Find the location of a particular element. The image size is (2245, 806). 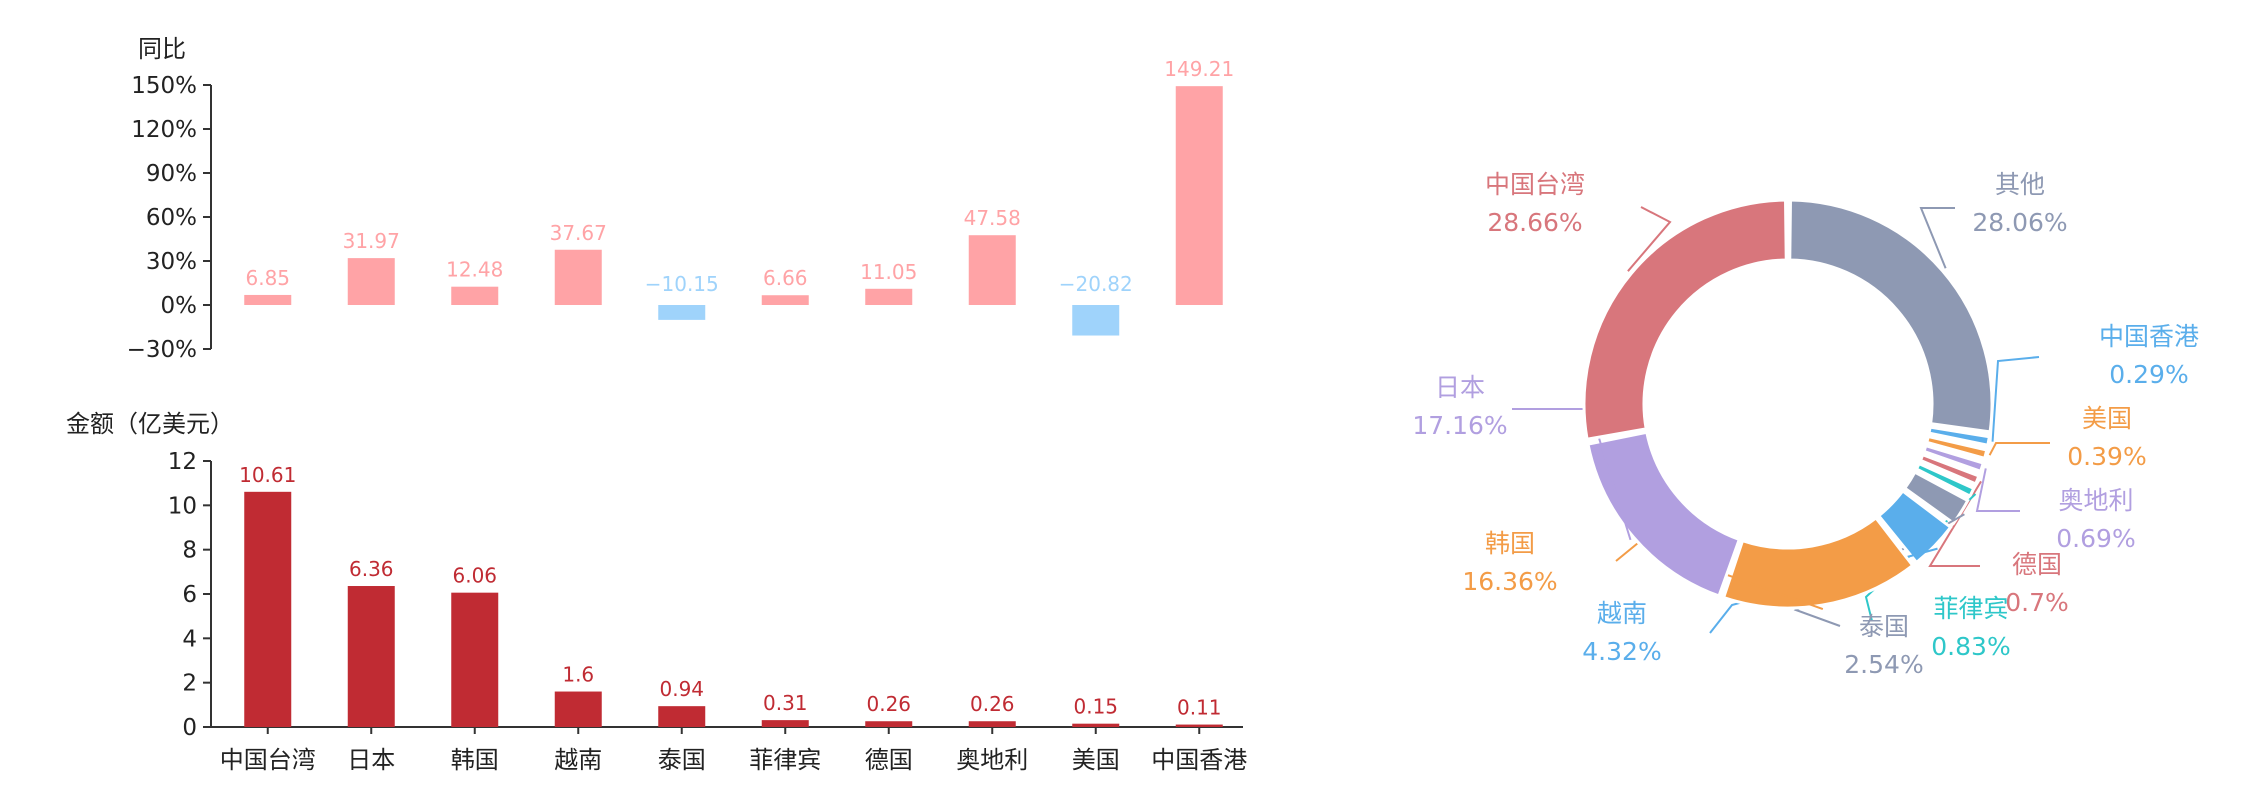

y-tick-label-yoy: 120% is located at coordinates (164, 130).